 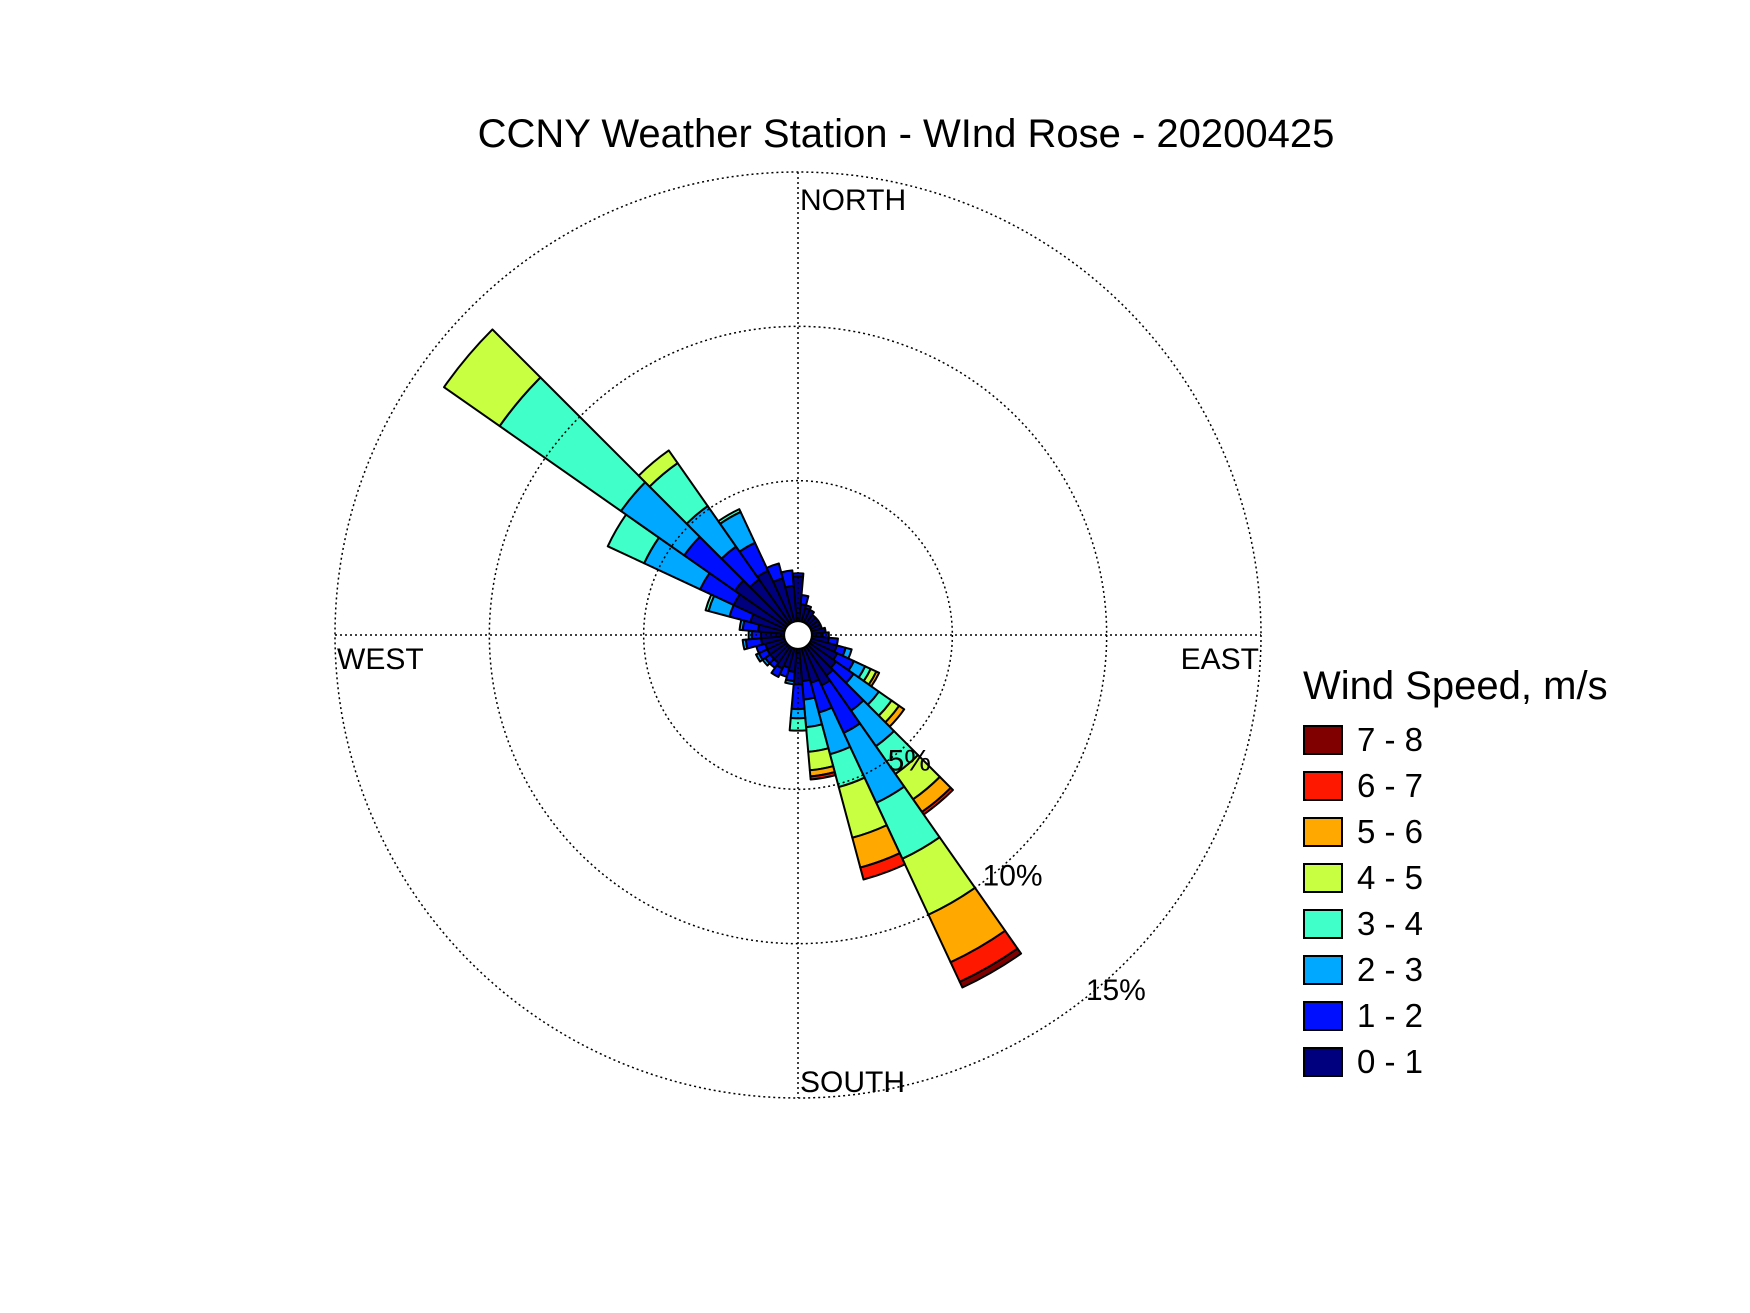 I want to click on center-hole, so click(x=798, y=635).